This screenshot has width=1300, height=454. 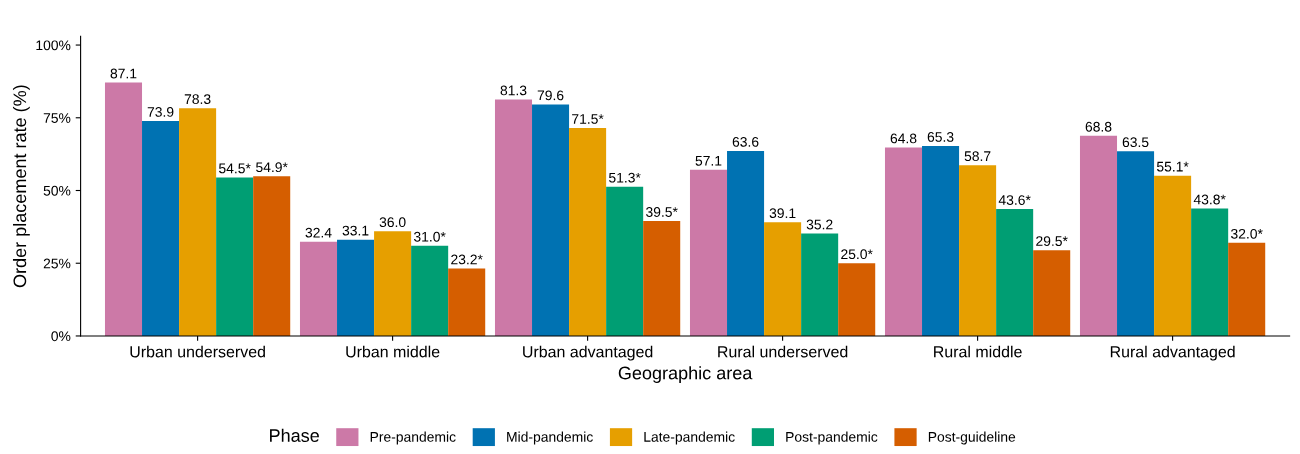 I want to click on data-label: 81.3, so click(x=513, y=90).